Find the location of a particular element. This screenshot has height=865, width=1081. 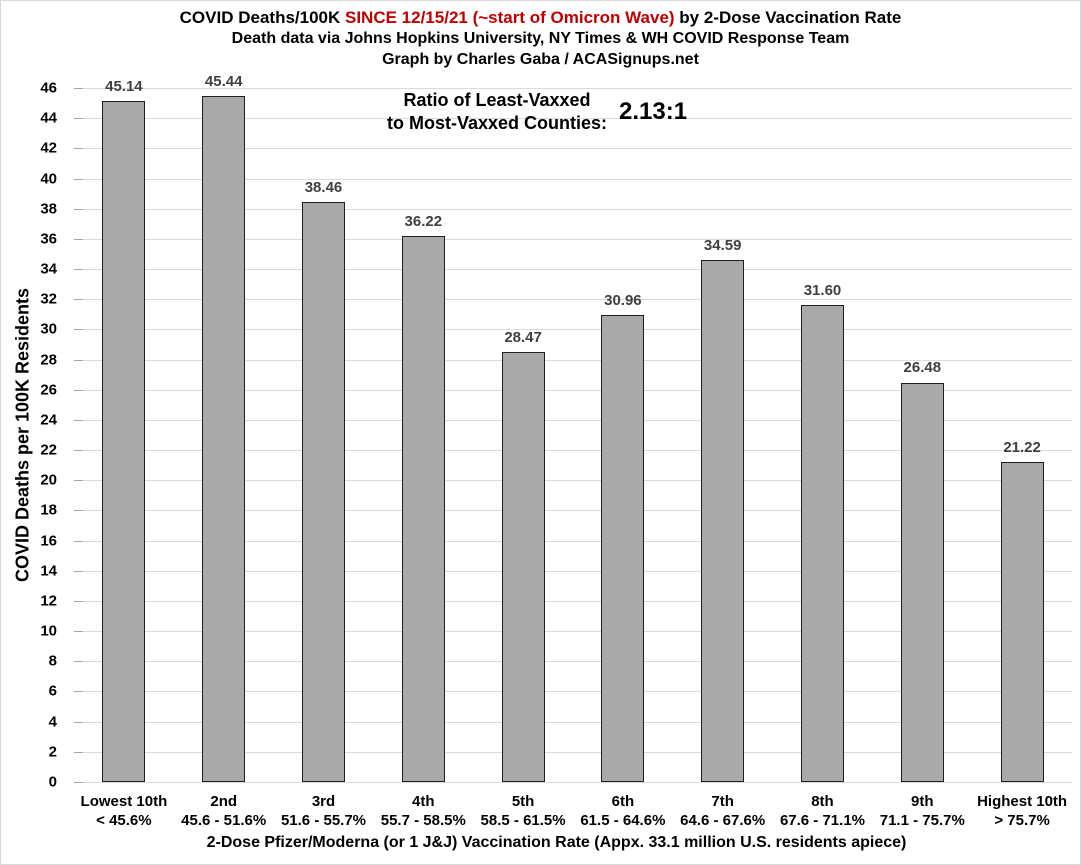

ratio-annotation-line2: to Most-Vaxxed Counties: is located at coordinates (497, 123).